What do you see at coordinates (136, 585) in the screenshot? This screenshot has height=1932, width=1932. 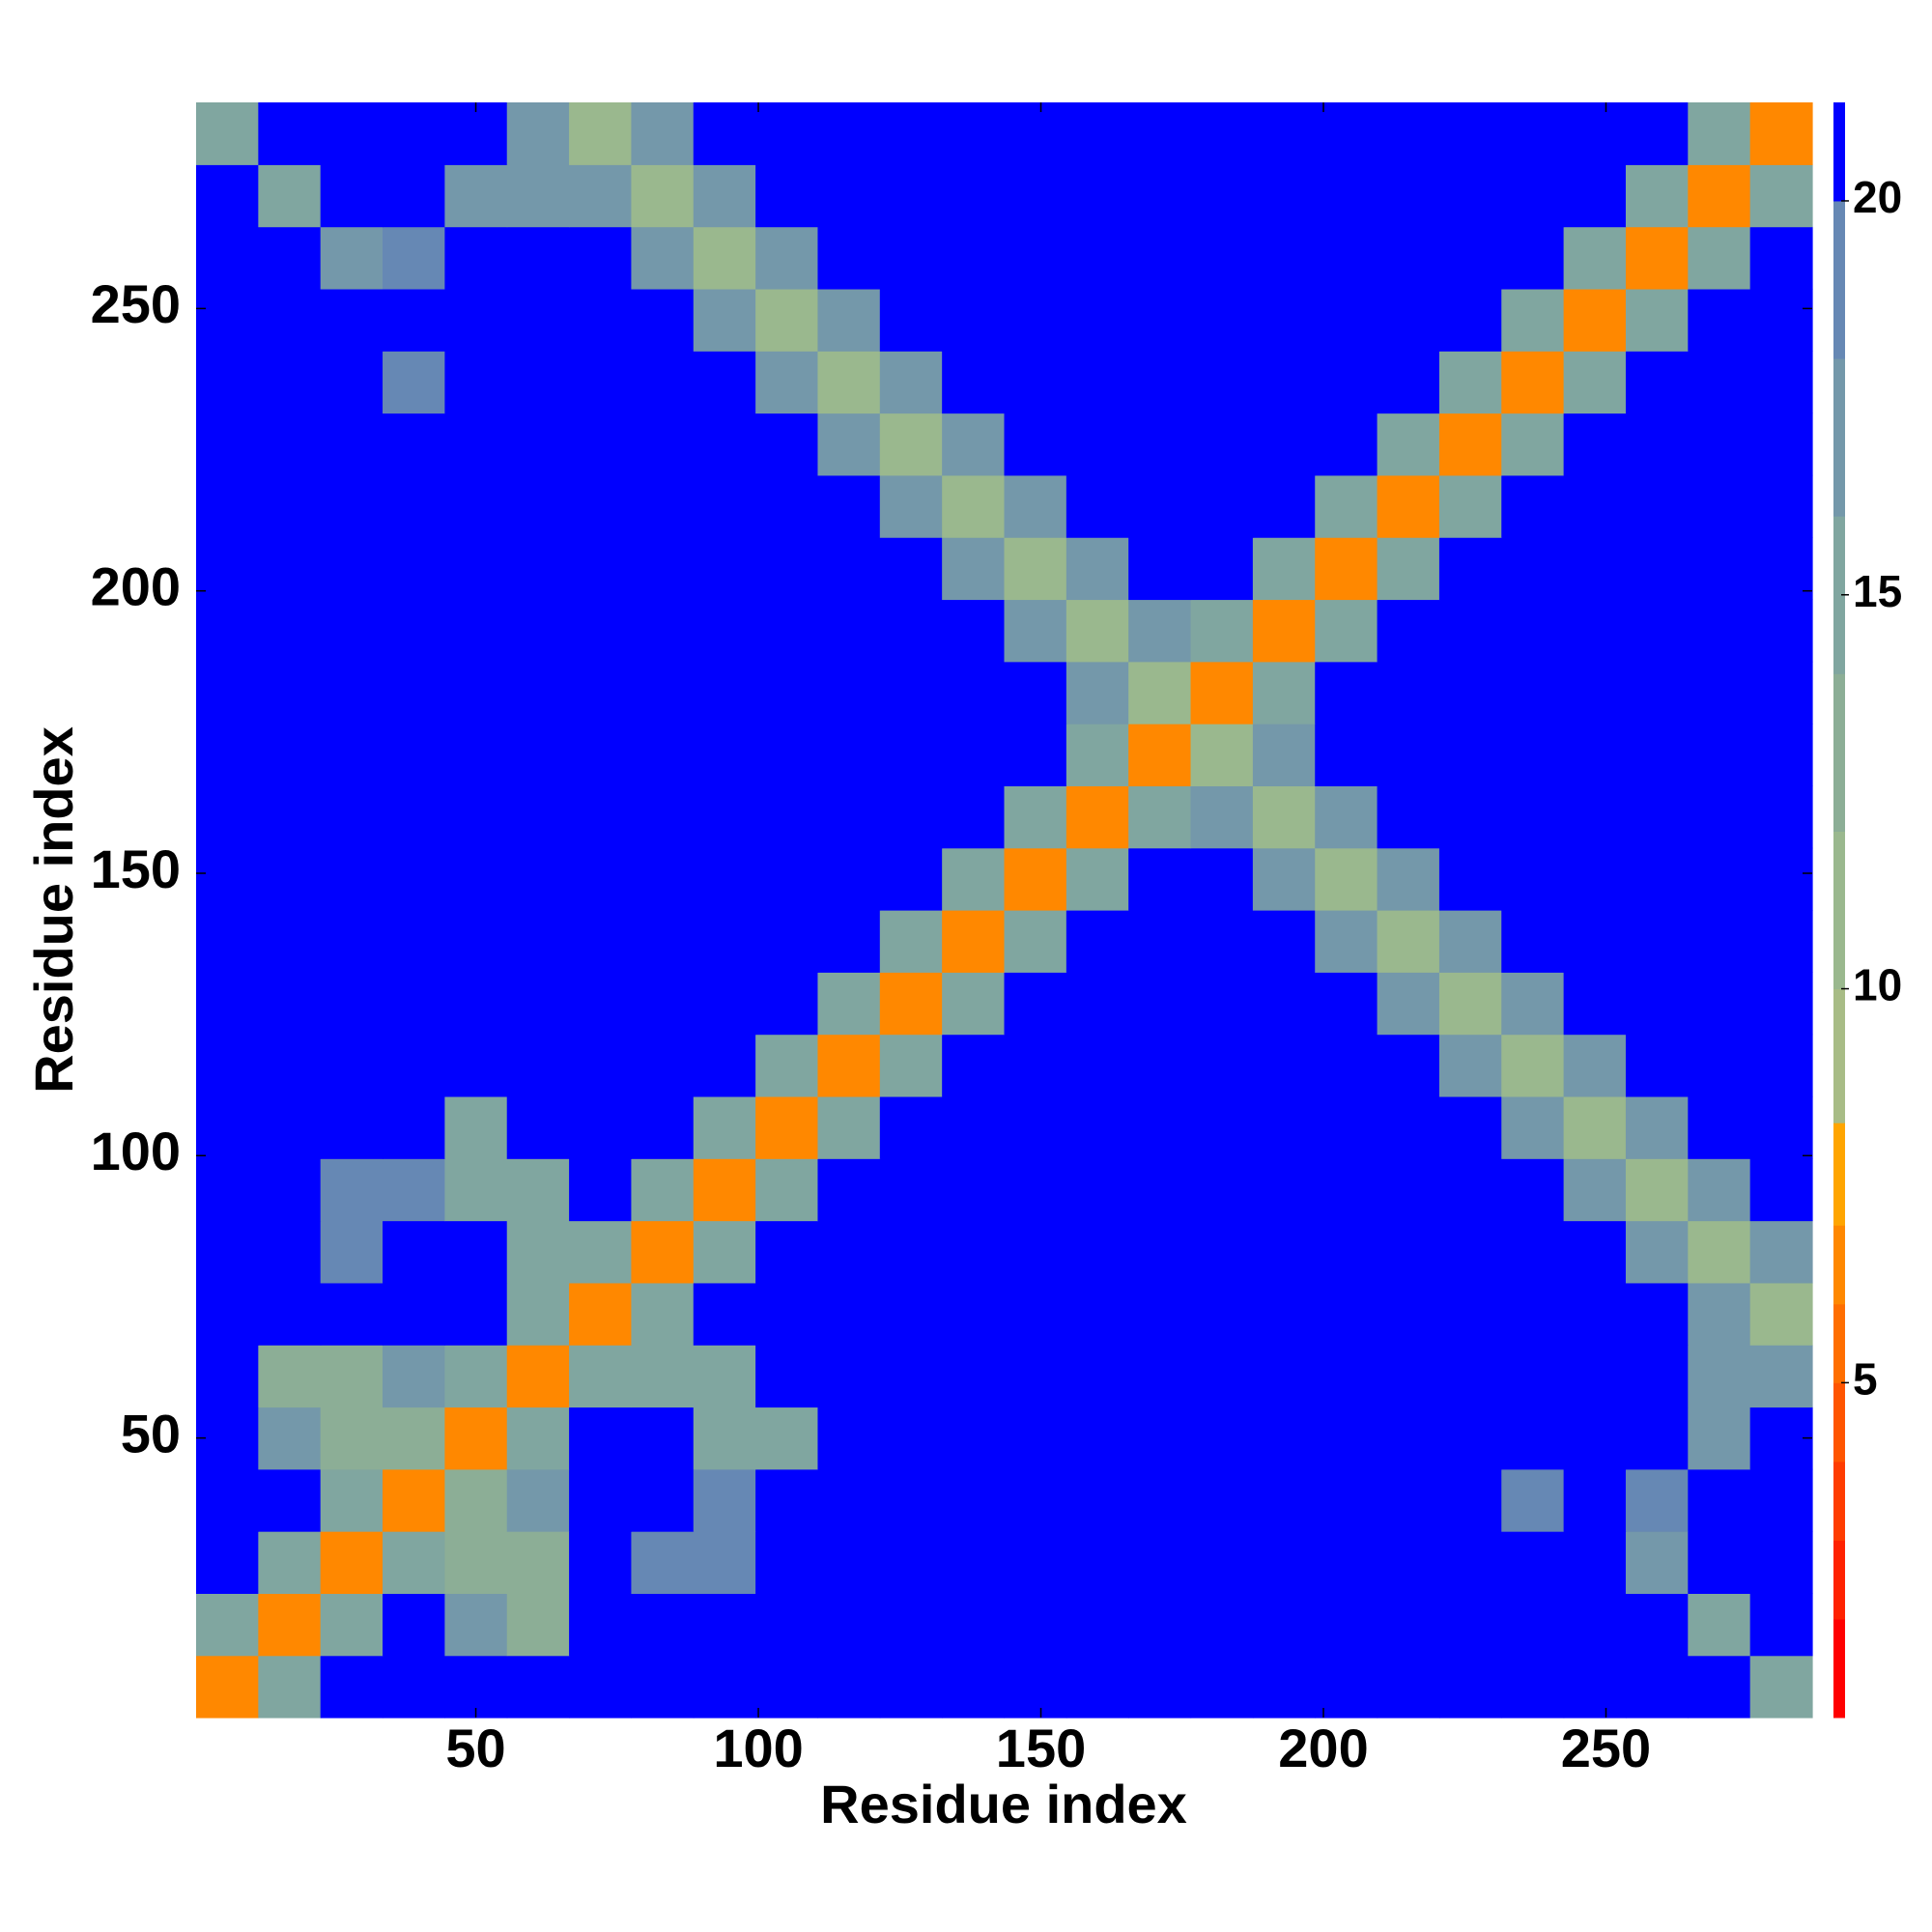 I see `y-tick-label: 200` at bounding box center [136, 585].